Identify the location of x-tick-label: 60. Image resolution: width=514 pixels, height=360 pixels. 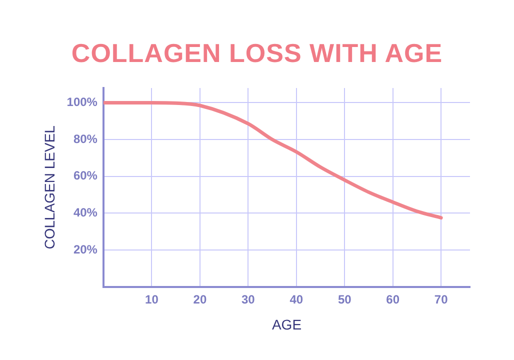
(393, 299).